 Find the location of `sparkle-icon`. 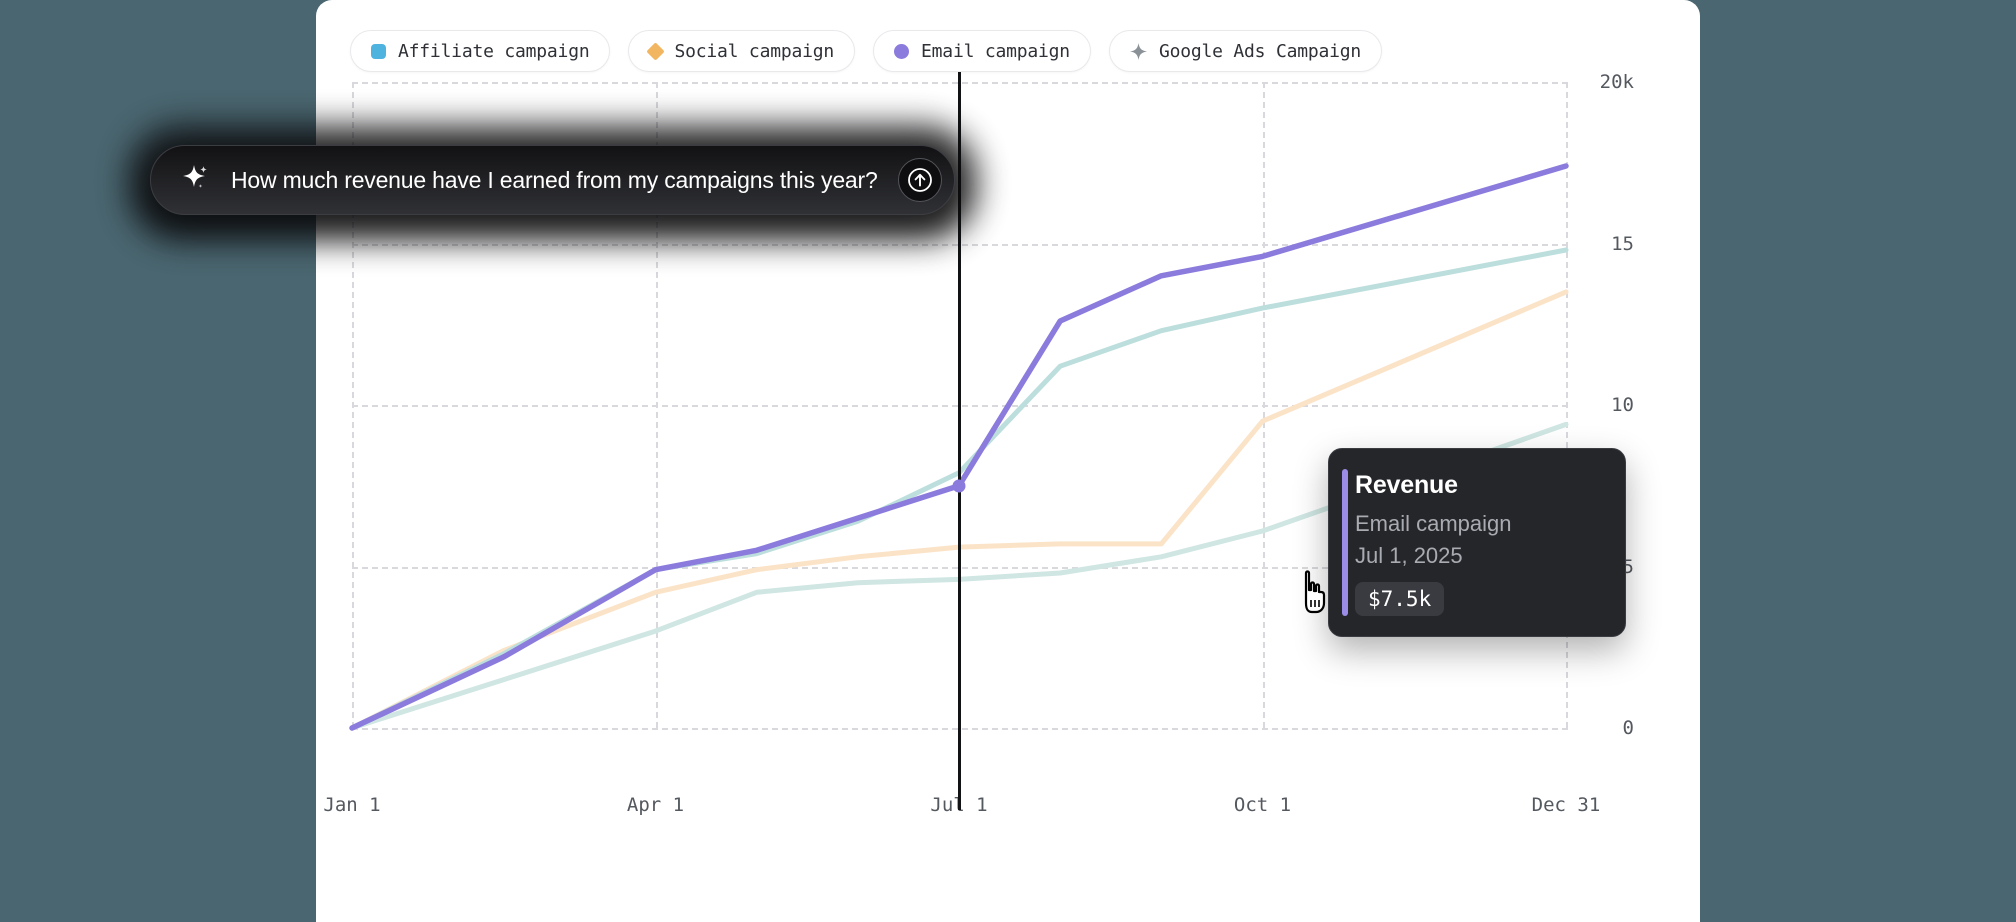

sparkle-icon is located at coordinates (195, 180).